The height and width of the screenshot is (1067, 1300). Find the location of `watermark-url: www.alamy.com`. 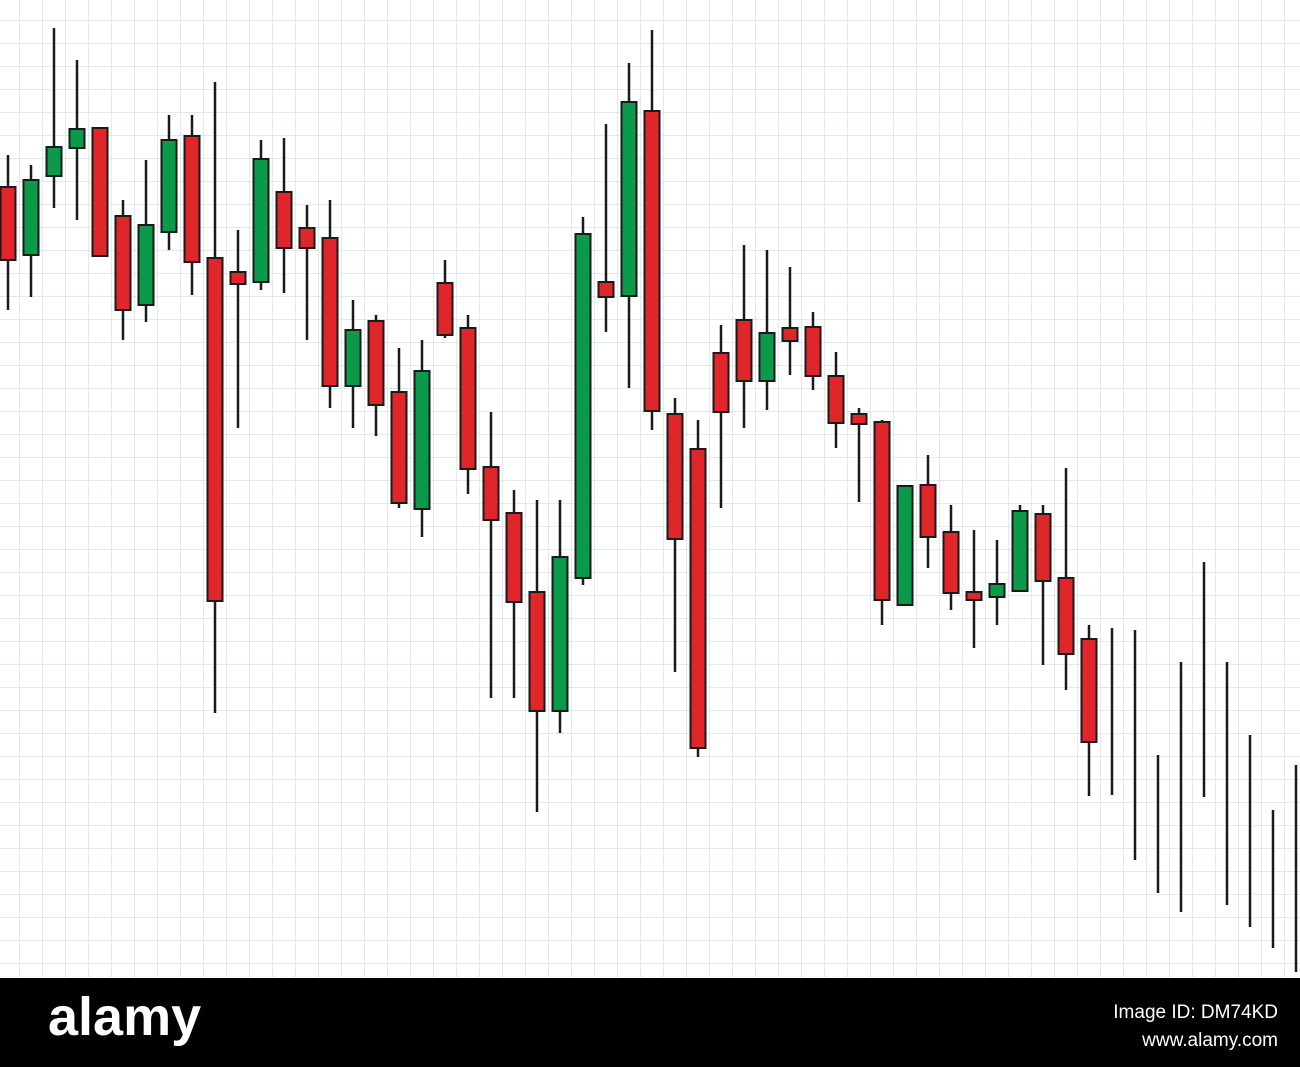

watermark-url: www.alamy.com is located at coordinates (1209, 1040).